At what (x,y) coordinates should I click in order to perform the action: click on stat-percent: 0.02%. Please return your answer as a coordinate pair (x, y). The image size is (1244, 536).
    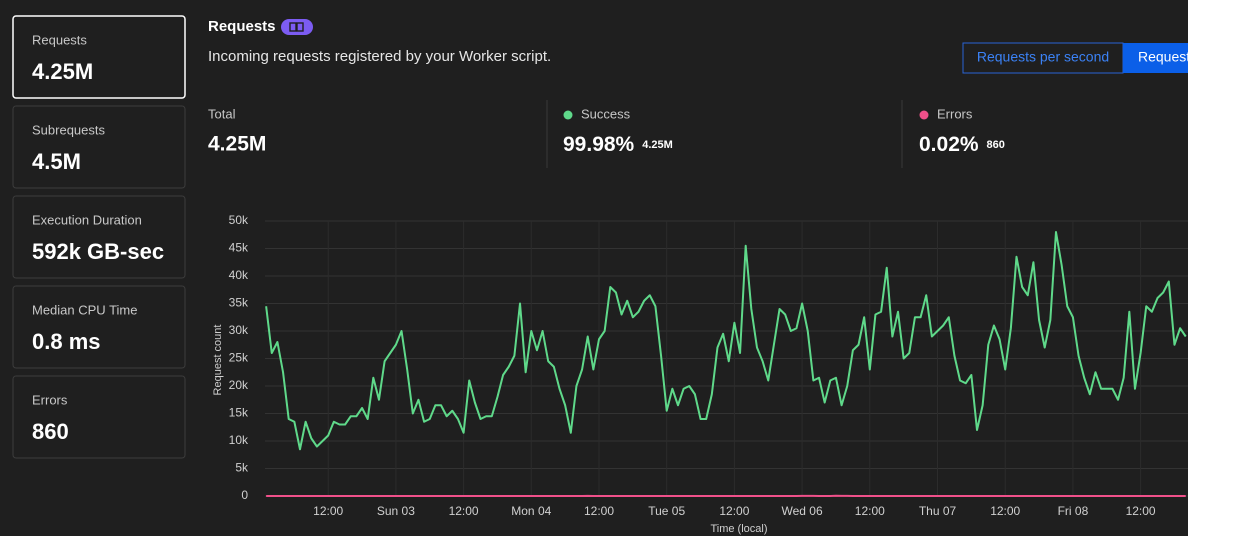
    Looking at the image, I should click on (949, 144).